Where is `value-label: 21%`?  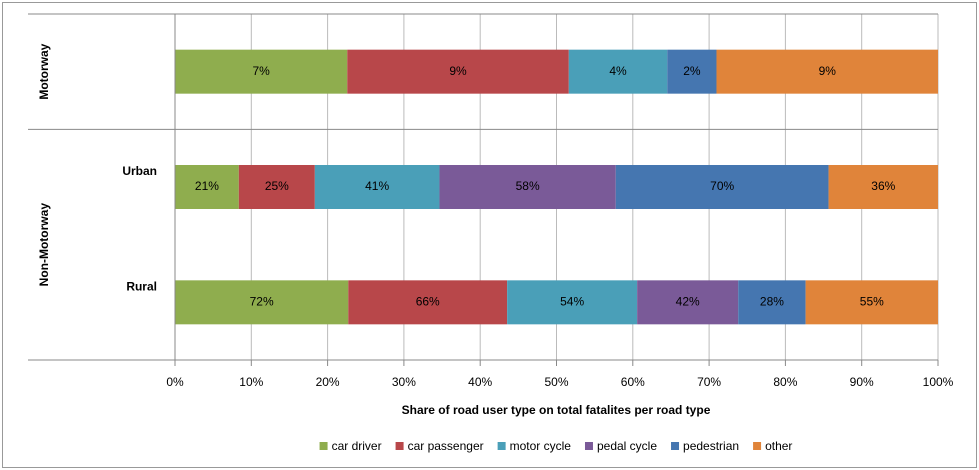 value-label: 21% is located at coordinates (207, 186).